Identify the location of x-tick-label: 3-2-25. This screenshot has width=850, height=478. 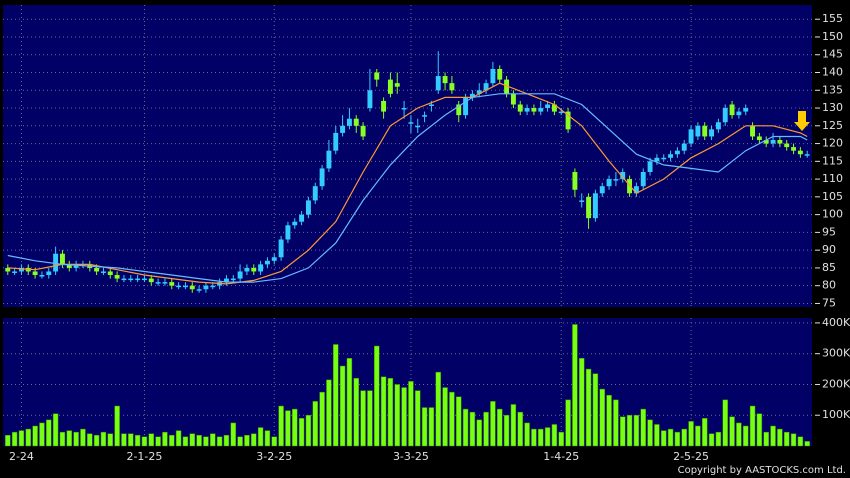
(274, 456).